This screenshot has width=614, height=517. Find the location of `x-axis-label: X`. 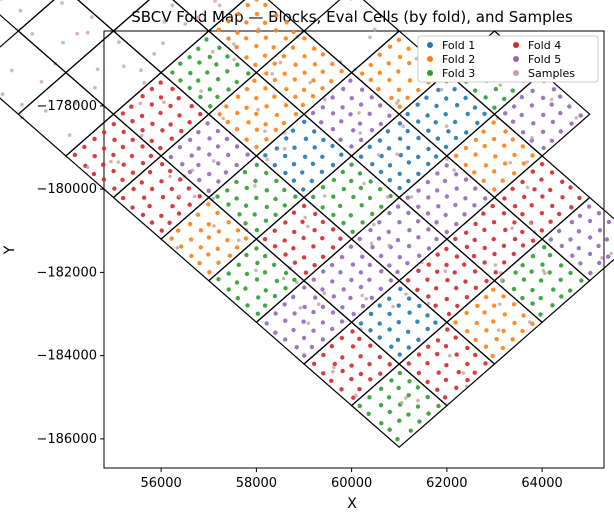

x-axis-label: X is located at coordinates (352, 504).